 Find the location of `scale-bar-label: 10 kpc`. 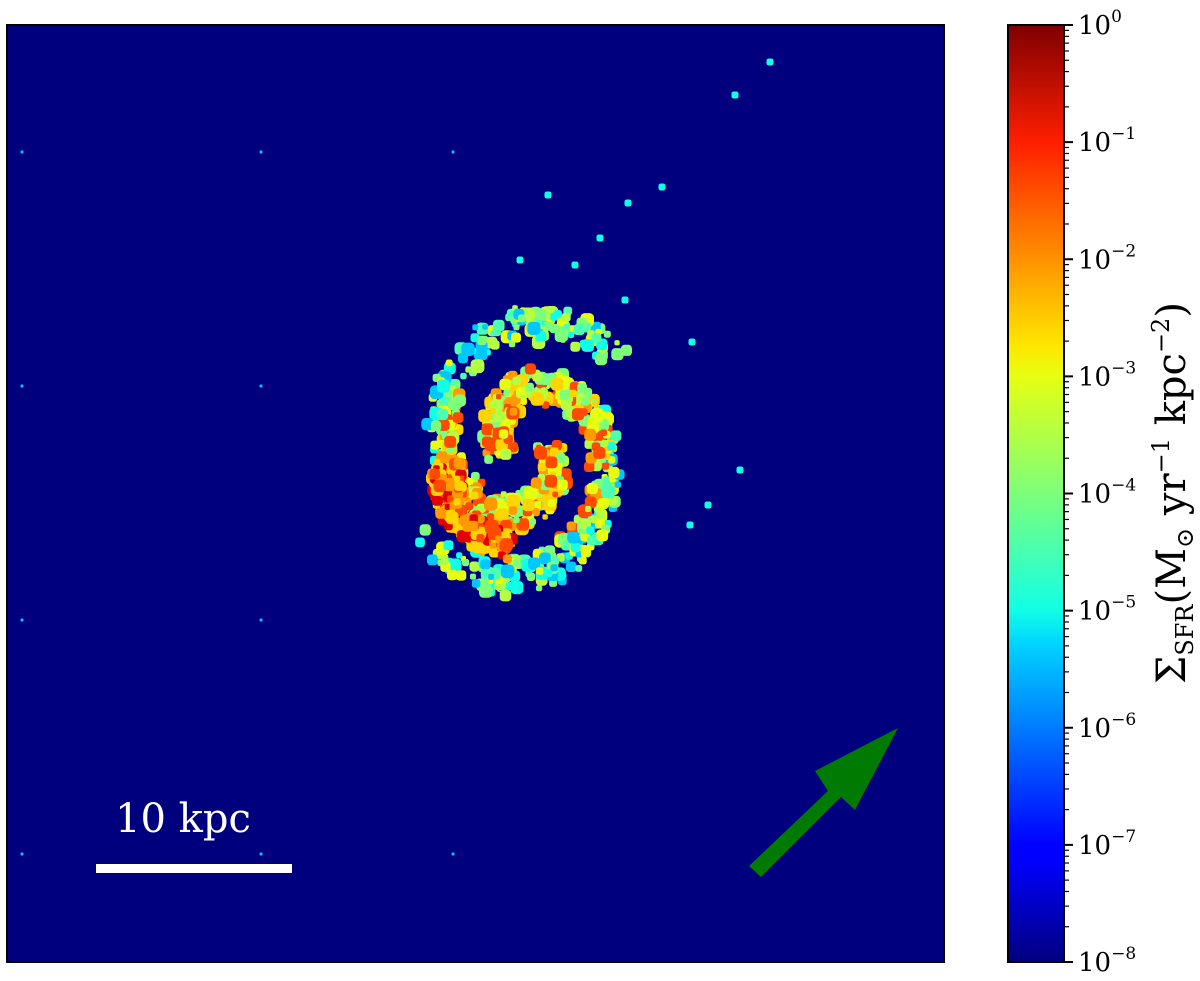

scale-bar-label: 10 kpc is located at coordinates (183, 819).